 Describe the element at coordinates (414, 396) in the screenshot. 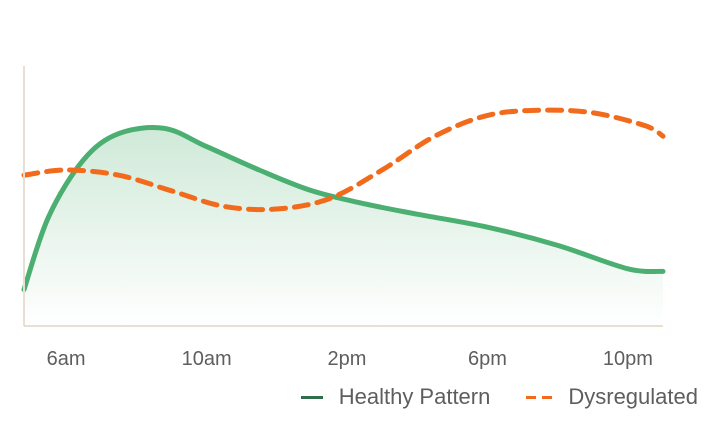

I see `legend-label-healthy: Healthy Pattern` at that location.